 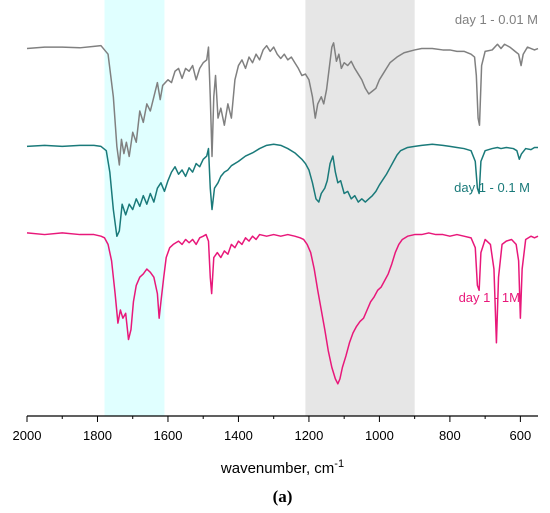 What do you see at coordinates (379, 435) in the screenshot?
I see `x-tick-label: 1000` at bounding box center [379, 435].